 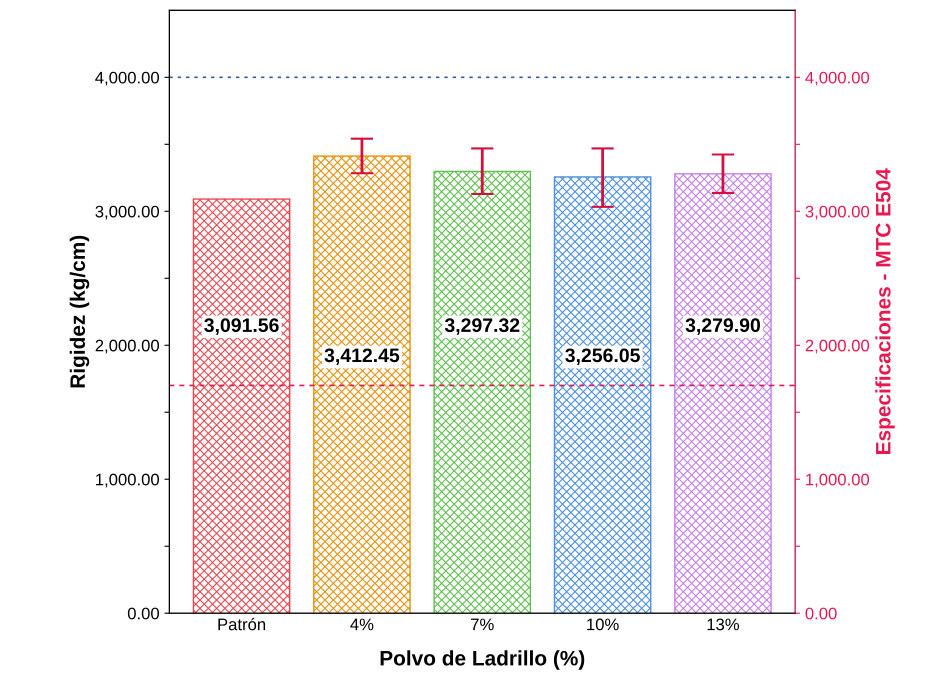 I want to click on y-tick-label: 4,000.00, so click(x=127, y=79).